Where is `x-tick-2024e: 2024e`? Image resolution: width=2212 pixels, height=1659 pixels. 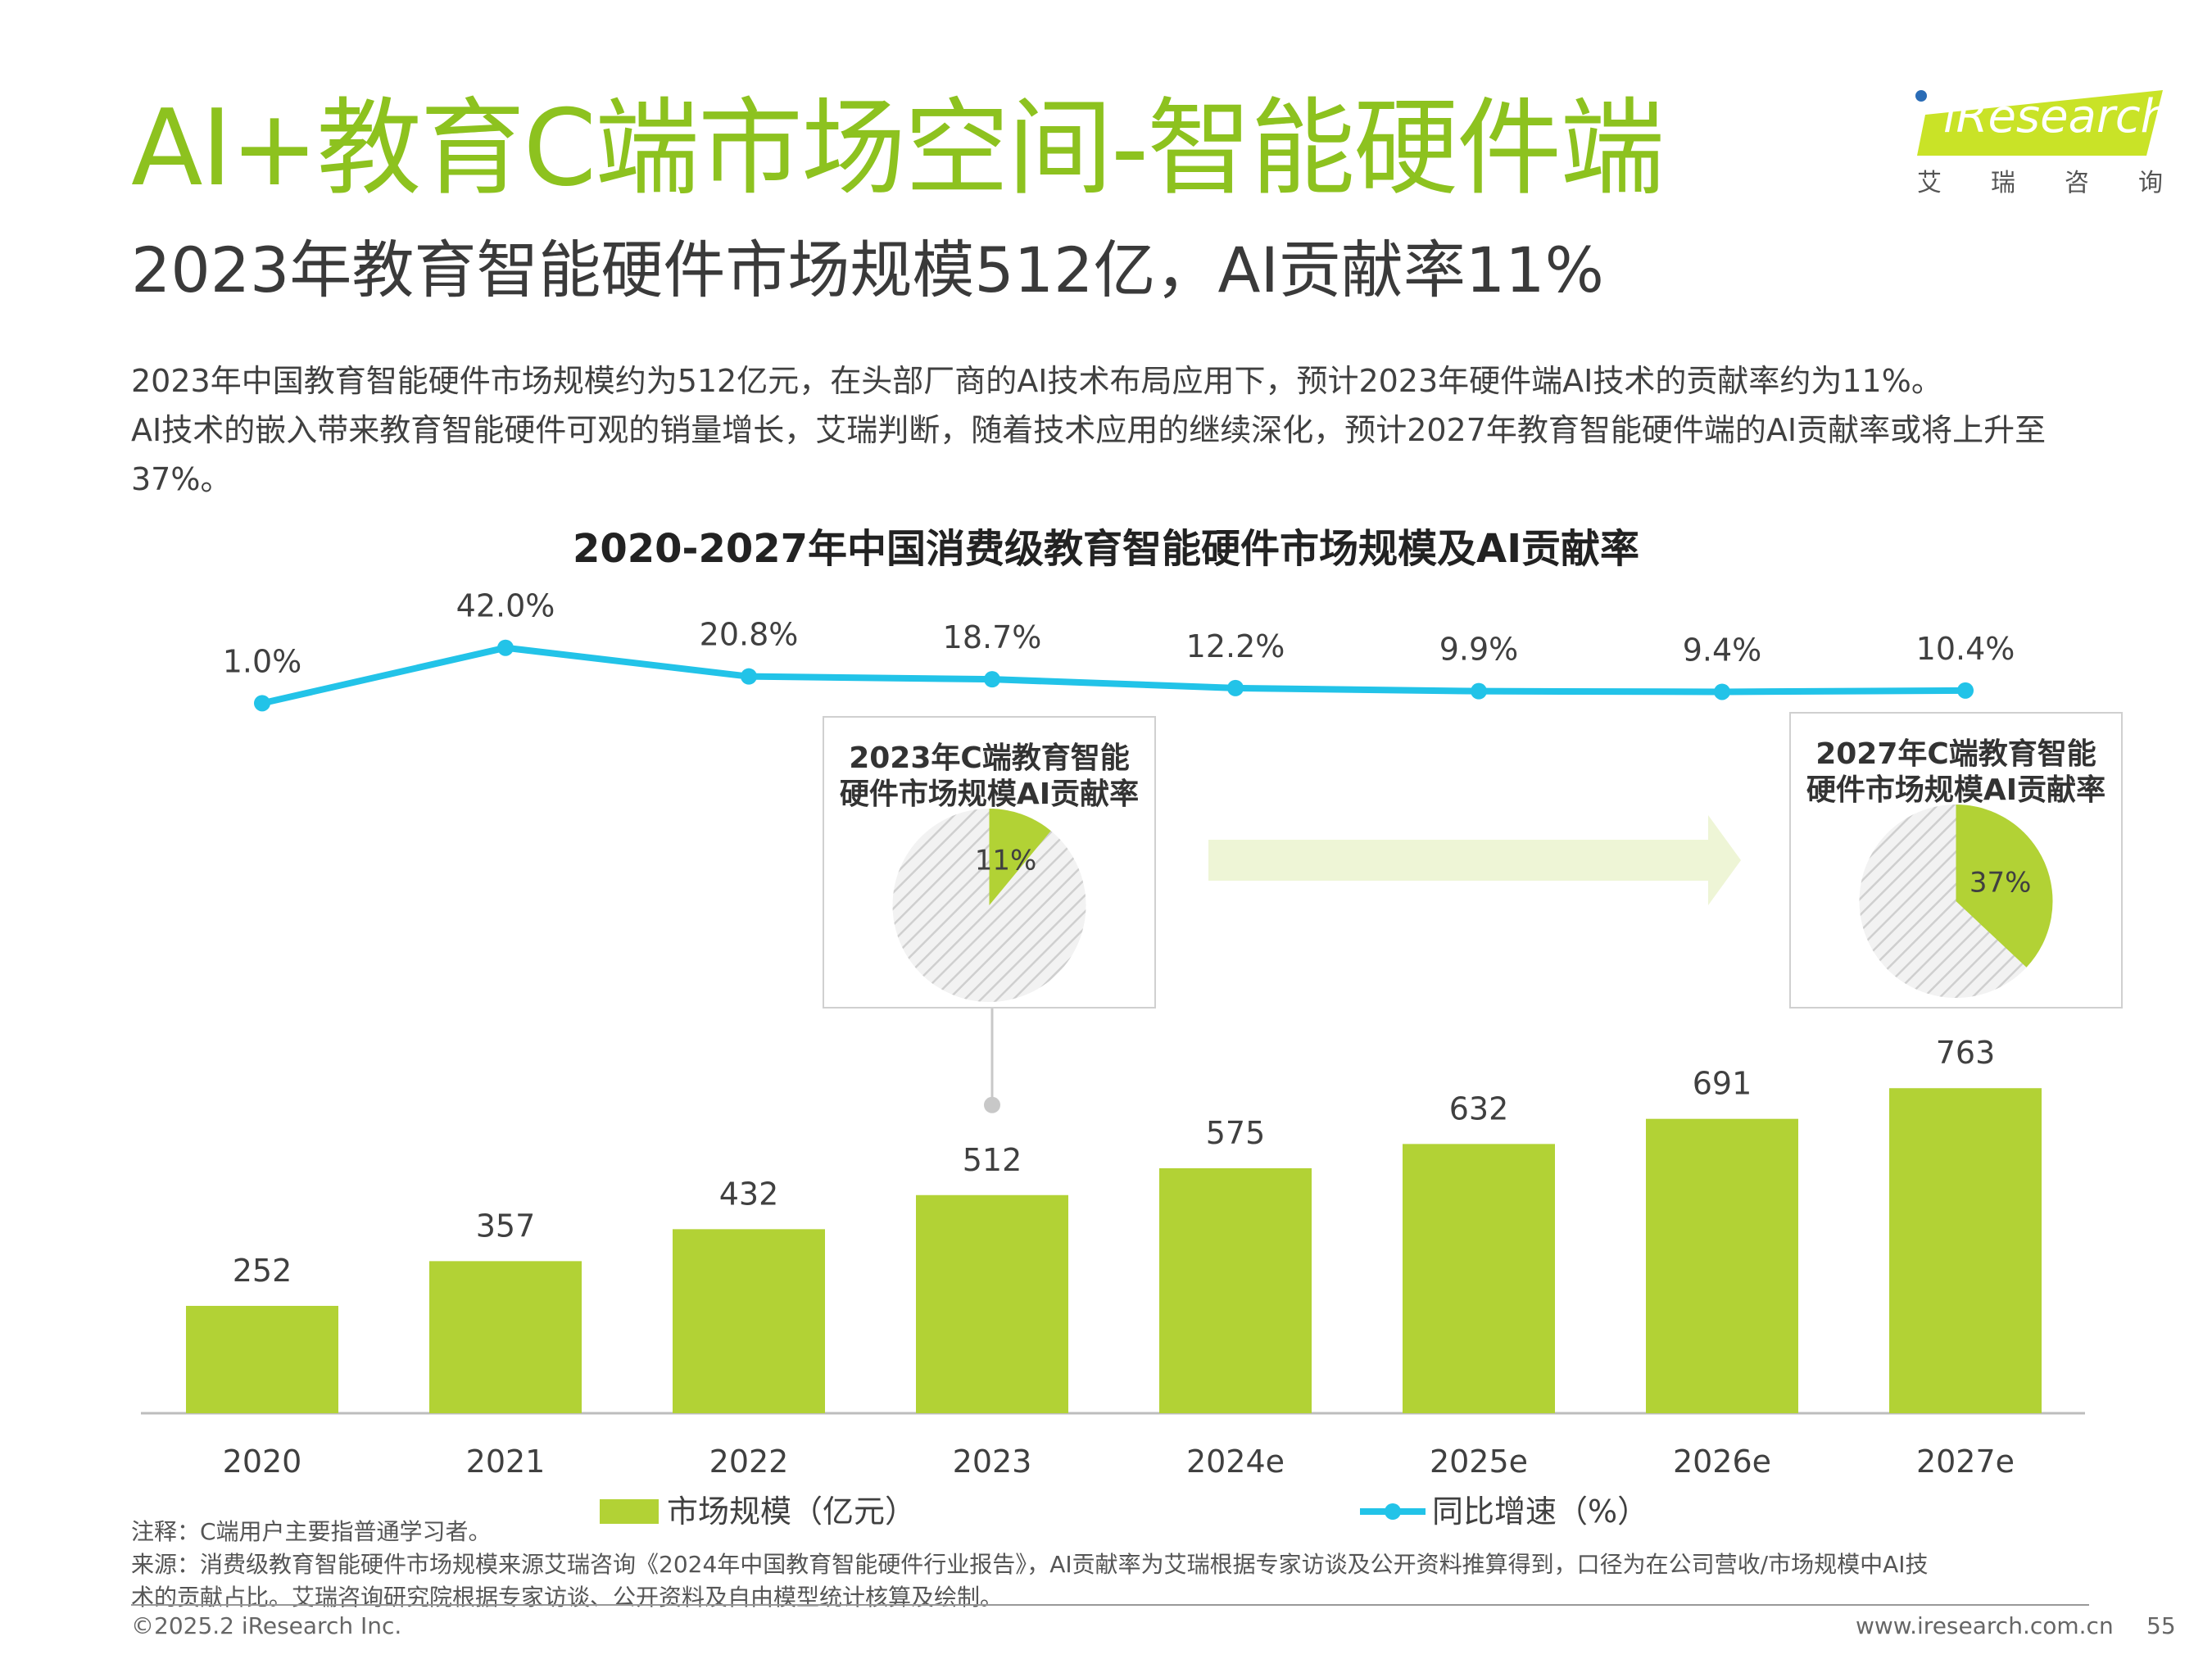 x-tick-2024e: 2024e is located at coordinates (1235, 1462).